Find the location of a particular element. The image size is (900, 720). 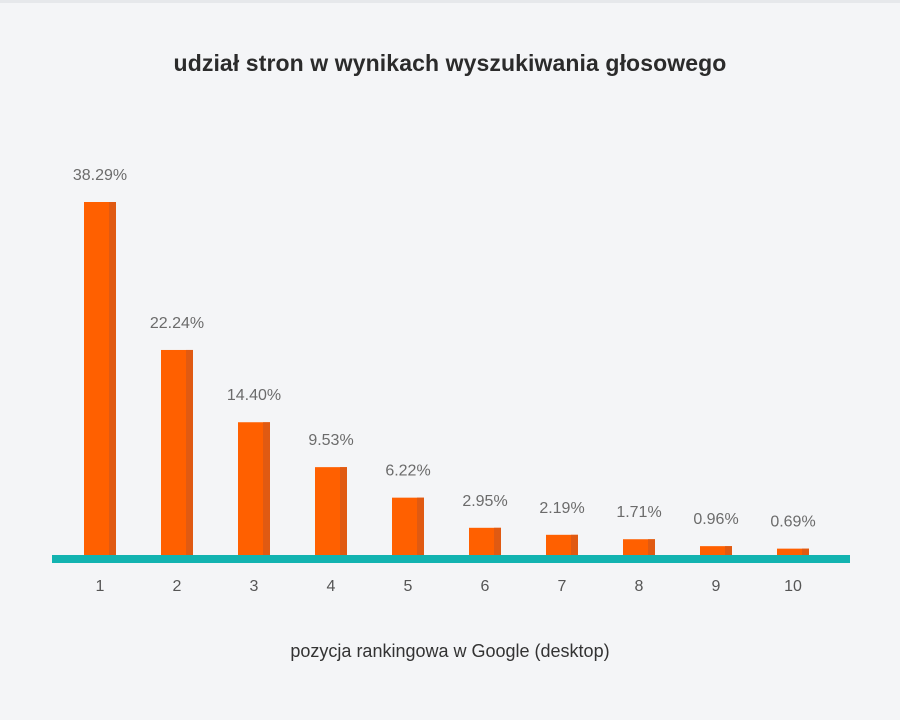

data-label-1: 38.29% is located at coordinates (100, 175).